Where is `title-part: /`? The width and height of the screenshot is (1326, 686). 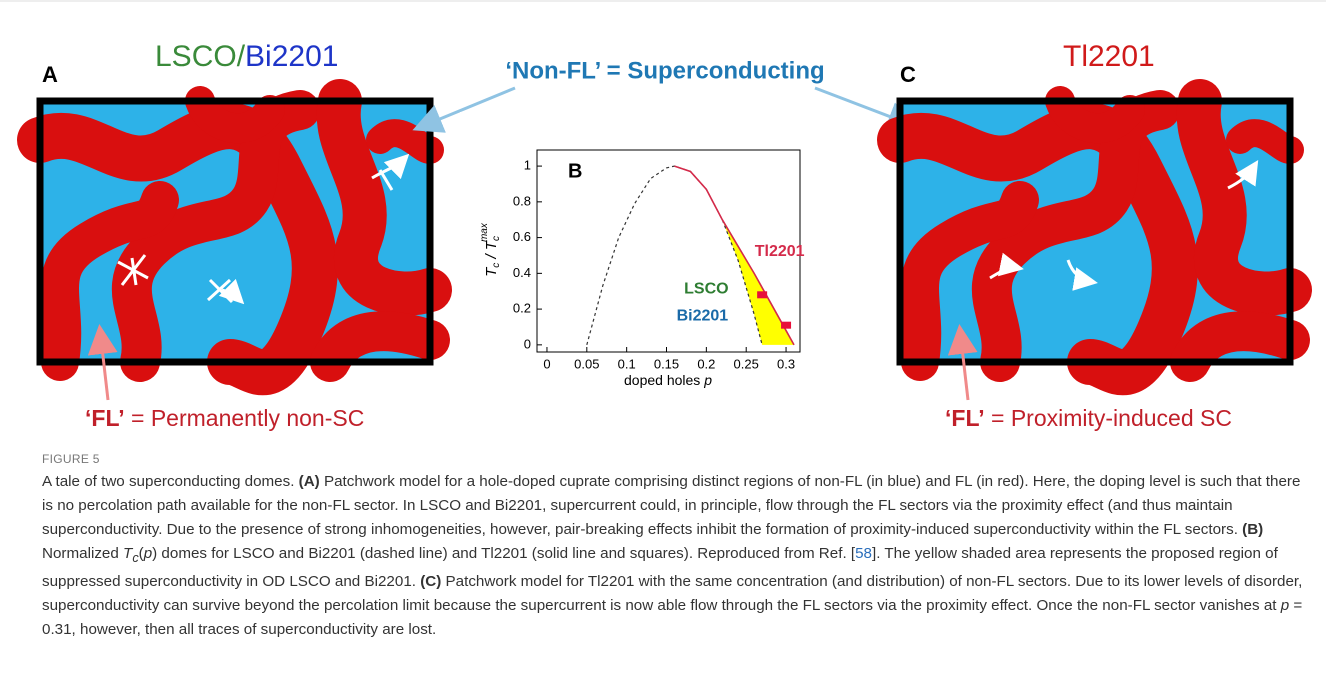
title-part: / is located at coordinates (241, 56).